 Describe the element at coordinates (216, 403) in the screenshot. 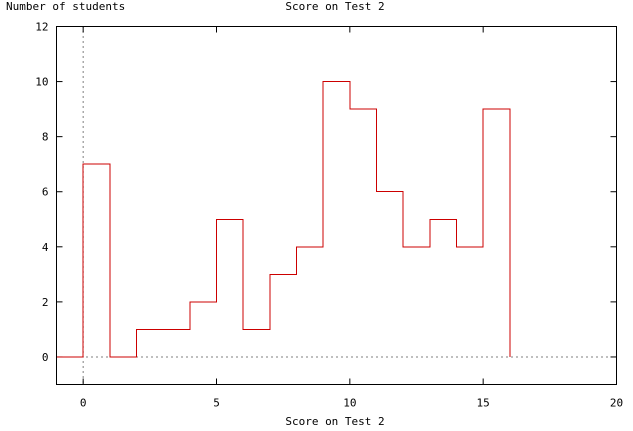

I see `x-tick-label: 5` at that location.